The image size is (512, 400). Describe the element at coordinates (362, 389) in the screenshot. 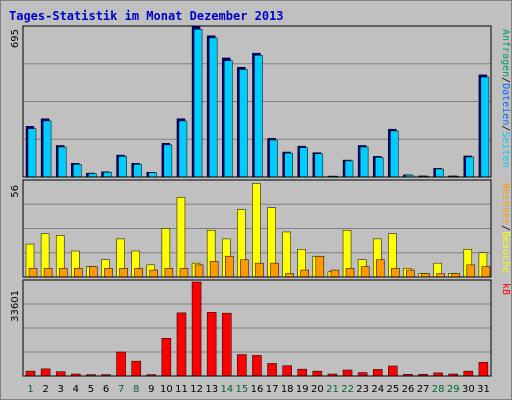

I see `x-tick-label: 23` at that location.